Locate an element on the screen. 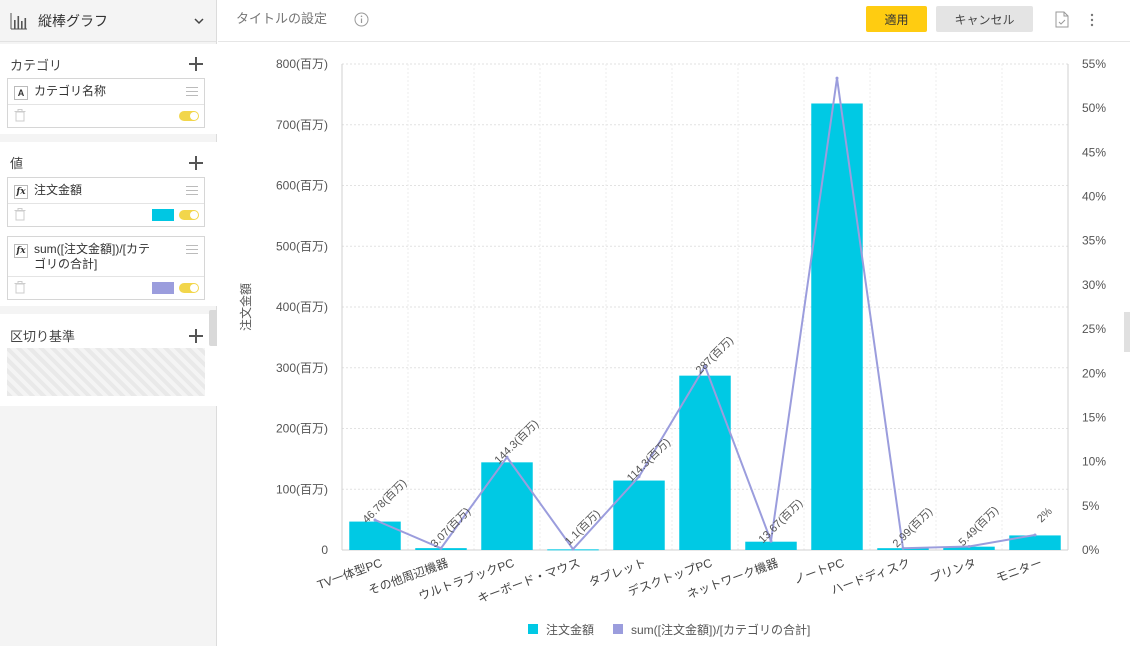 The height and width of the screenshot is (646, 1130). data-label: 1.1(百万) is located at coordinates (583, 528).